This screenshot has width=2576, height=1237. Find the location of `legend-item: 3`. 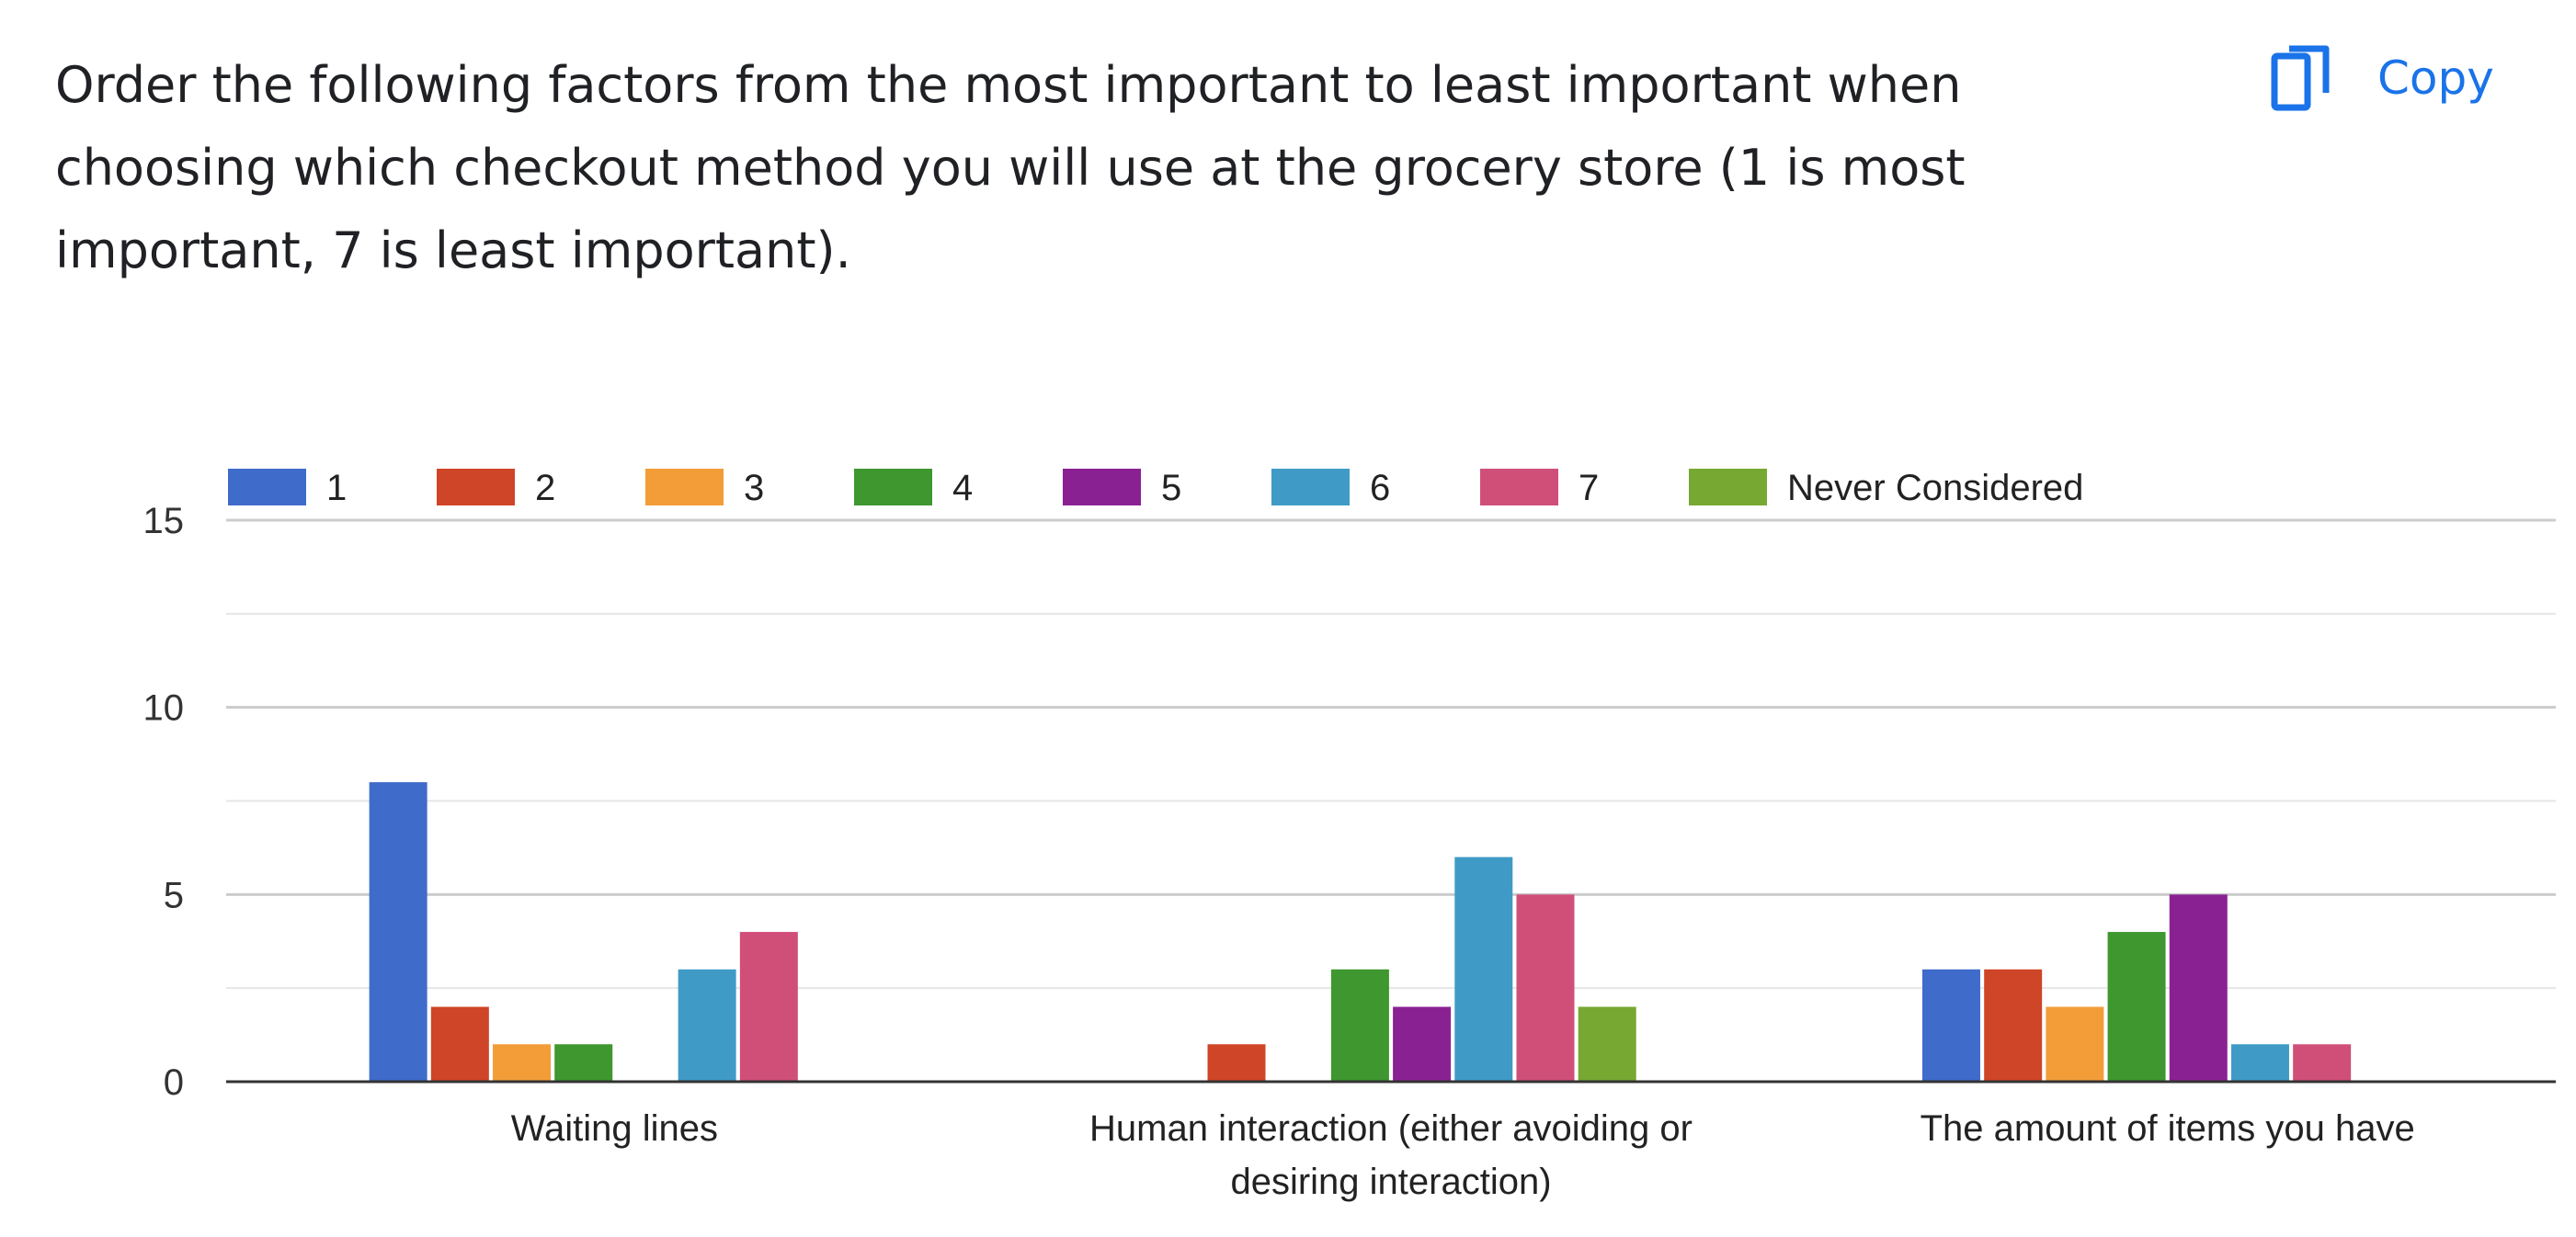

legend-item: 3 is located at coordinates (704, 488).